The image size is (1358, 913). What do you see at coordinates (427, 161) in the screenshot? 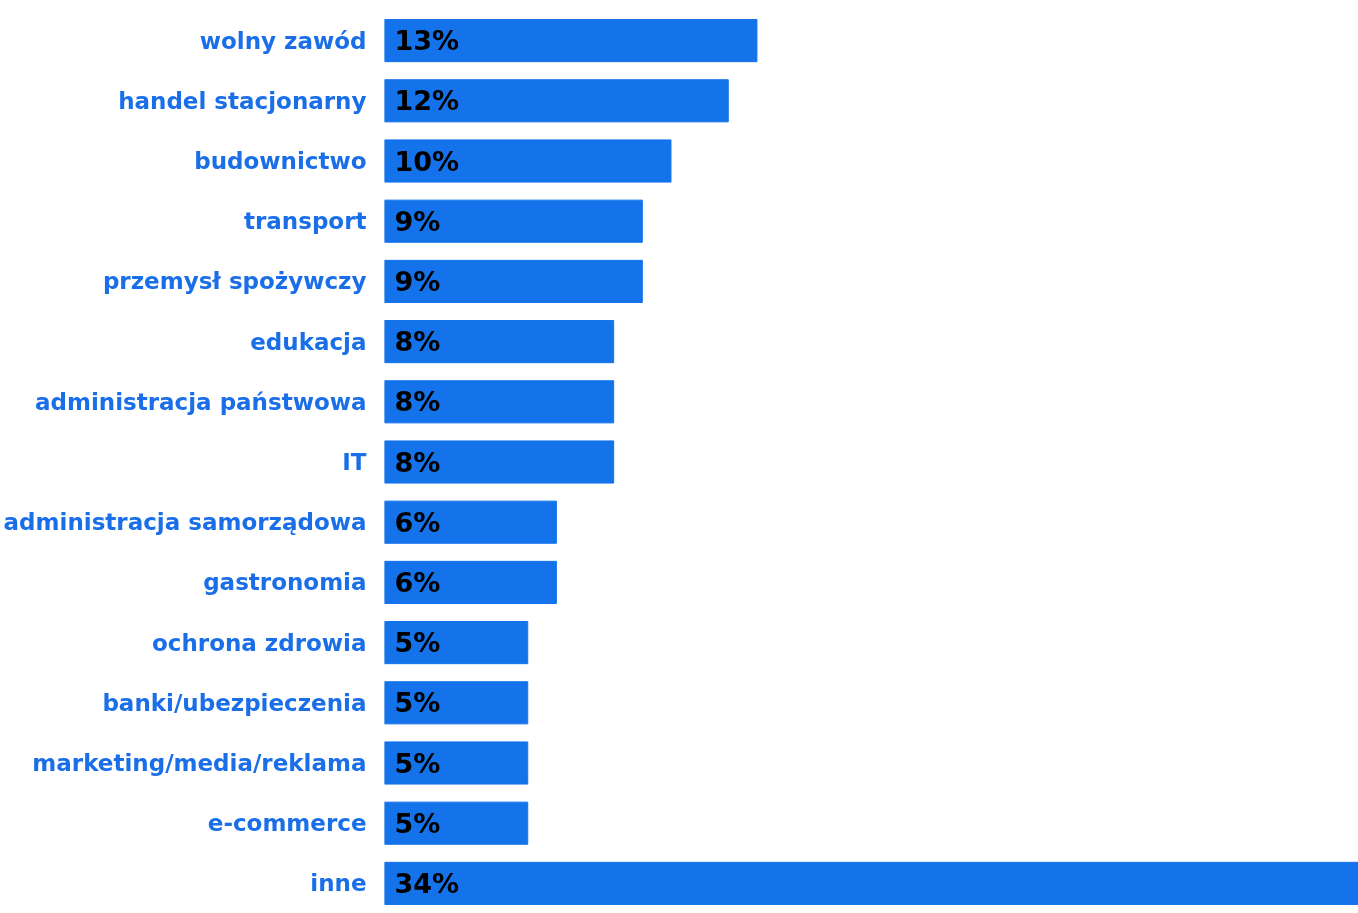
I see `data-label: 10%` at bounding box center [427, 161].